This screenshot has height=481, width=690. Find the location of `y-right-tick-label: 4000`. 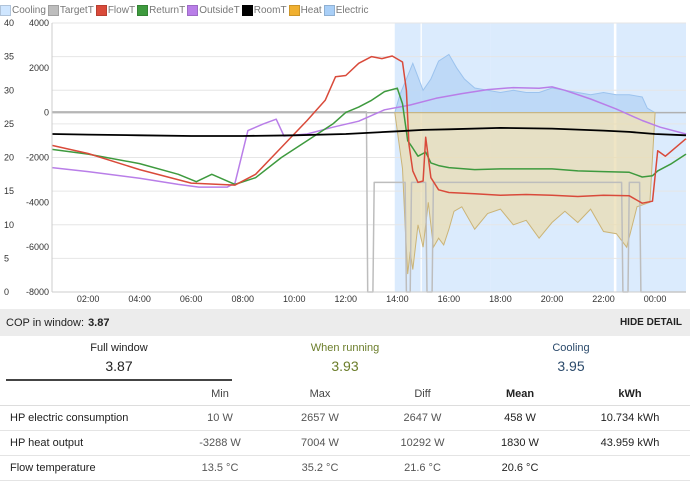

y-right-tick-label: 4000 is located at coordinates (39, 23).